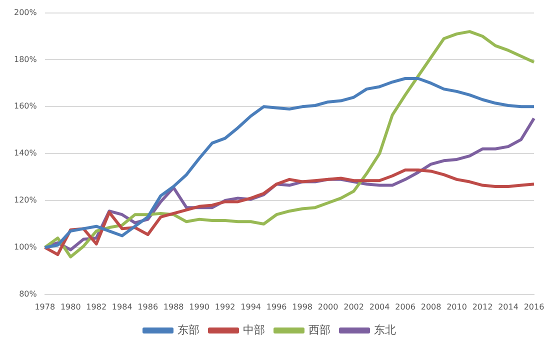 Image resolution: width=550 pixels, height=350 pixels. What do you see at coordinates (189, 329) in the screenshot?
I see `legend-label: 东部` at bounding box center [189, 329].